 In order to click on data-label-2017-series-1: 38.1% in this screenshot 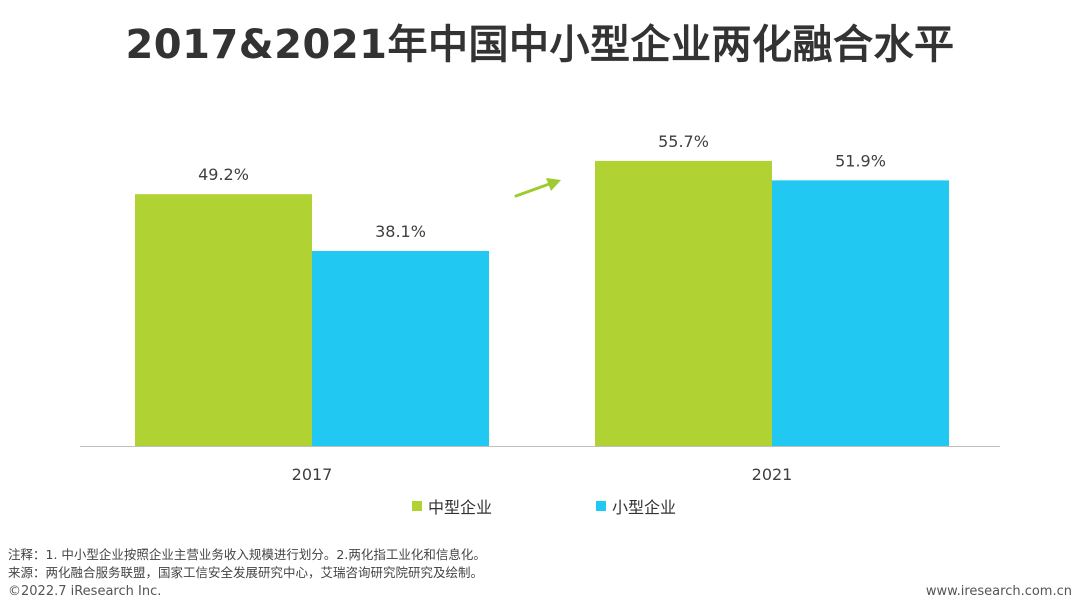, I will do `click(400, 231)`.